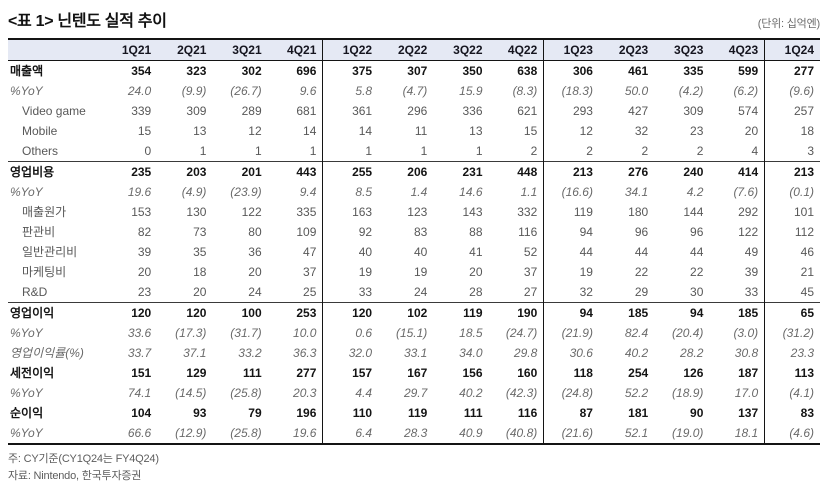  I want to click on table-cell: 47, so click(295, 252).